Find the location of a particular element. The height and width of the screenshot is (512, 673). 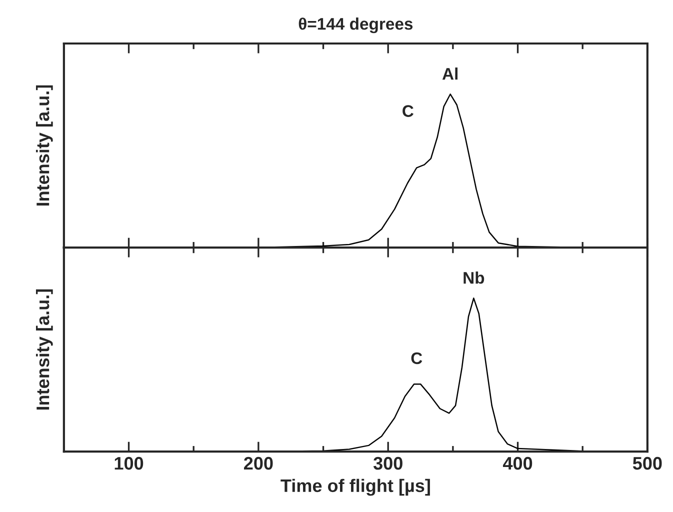

x-tick-label: 300 is located at coordinates (387, 463).